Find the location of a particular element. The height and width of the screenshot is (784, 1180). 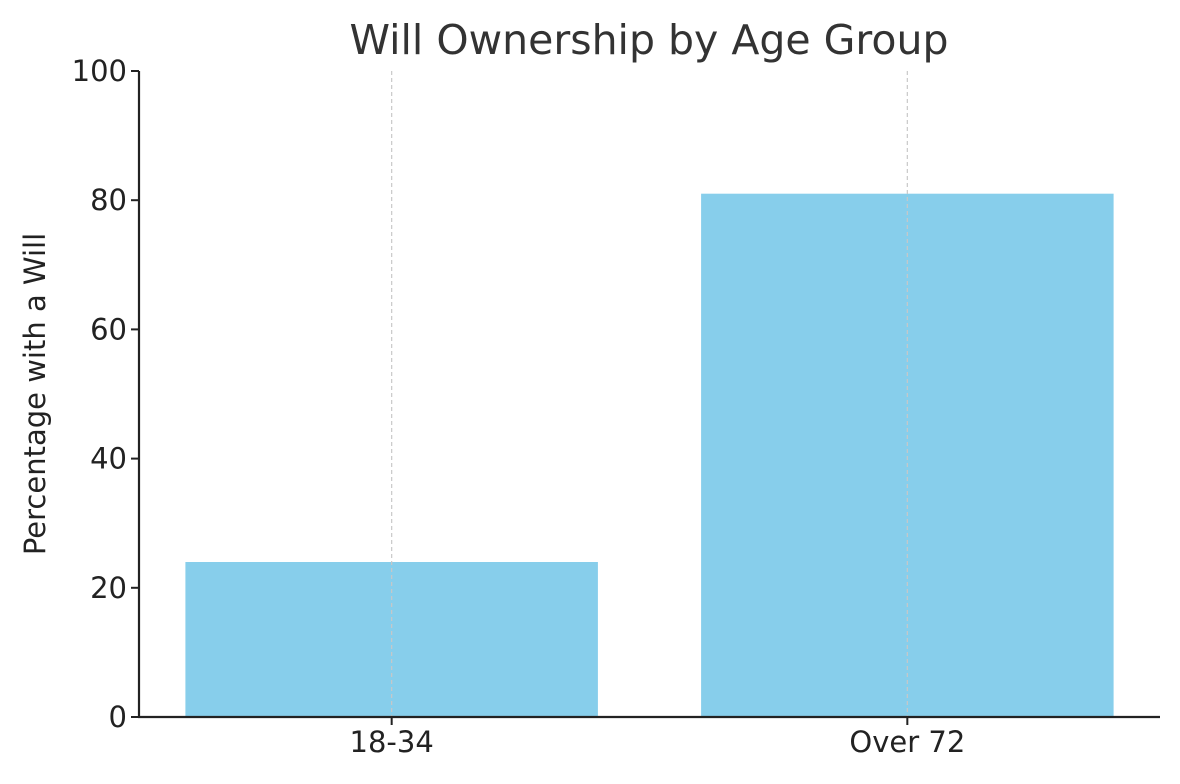

y-tick-label-0: 0 is located at coordinates (118, 717).